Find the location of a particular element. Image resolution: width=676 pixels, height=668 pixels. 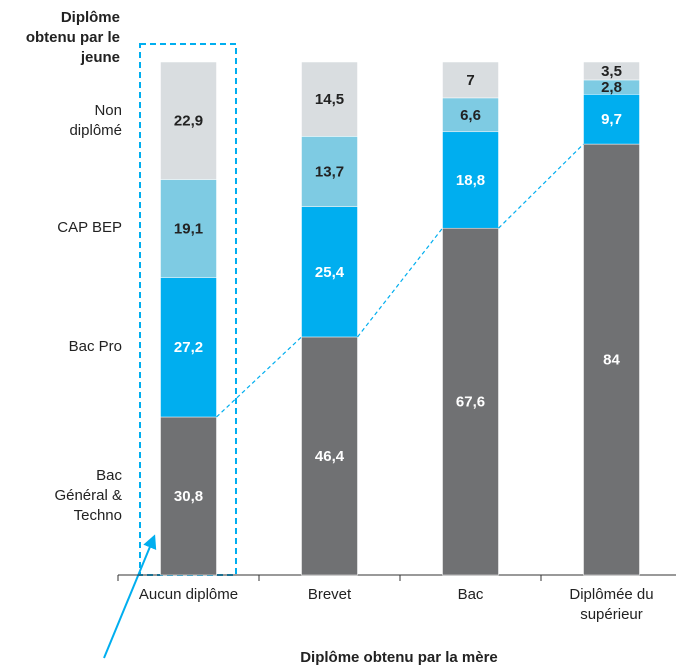

data-label: 84 is located at coordinates (611, 360).